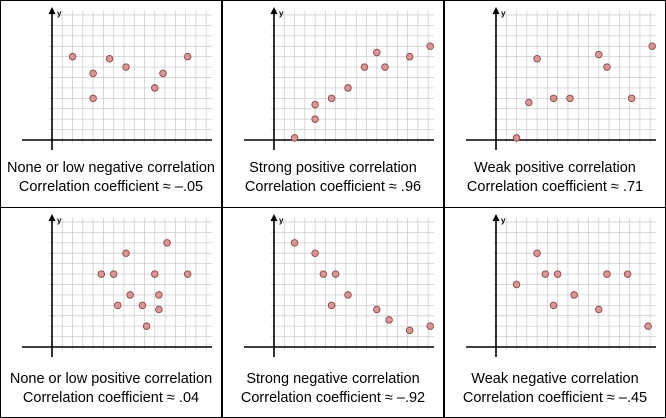  What do you see at coordinates (333, 187) in the screenshot?
I see `correlation-coefficient-caption: Correlation coefficient ≈ .96` at bounding box center [333, 187].